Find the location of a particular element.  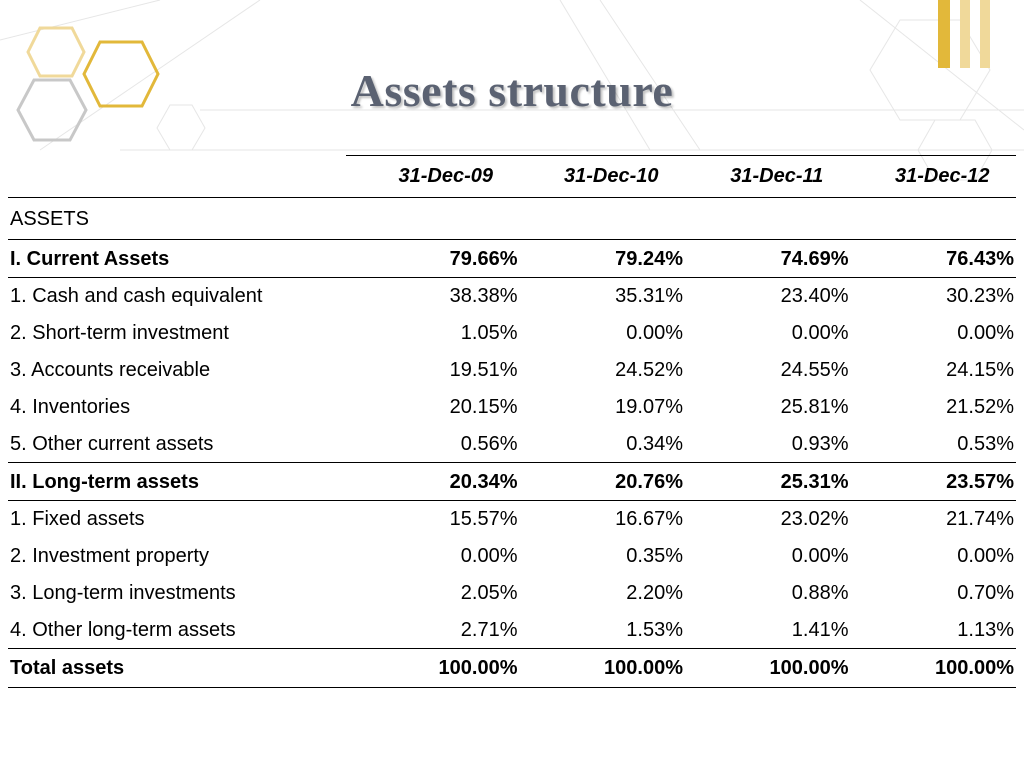

row-label: II. Long-term assets is located at coordinates (104, 481).